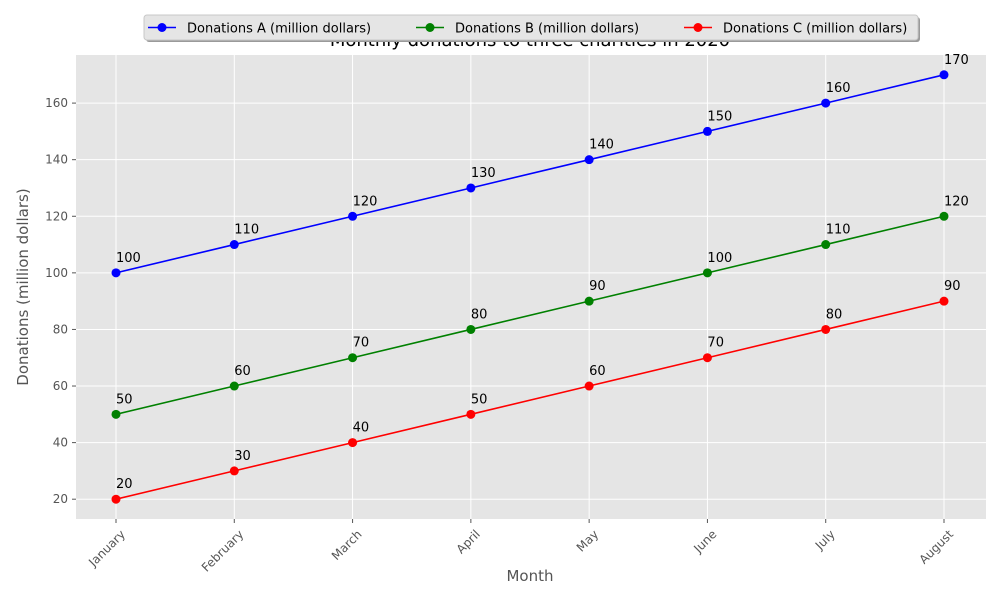  What do you see at coordinates (56, 160) in the screenshot?
I see `y-tick-label: 140` at bounding box center [56, 160].